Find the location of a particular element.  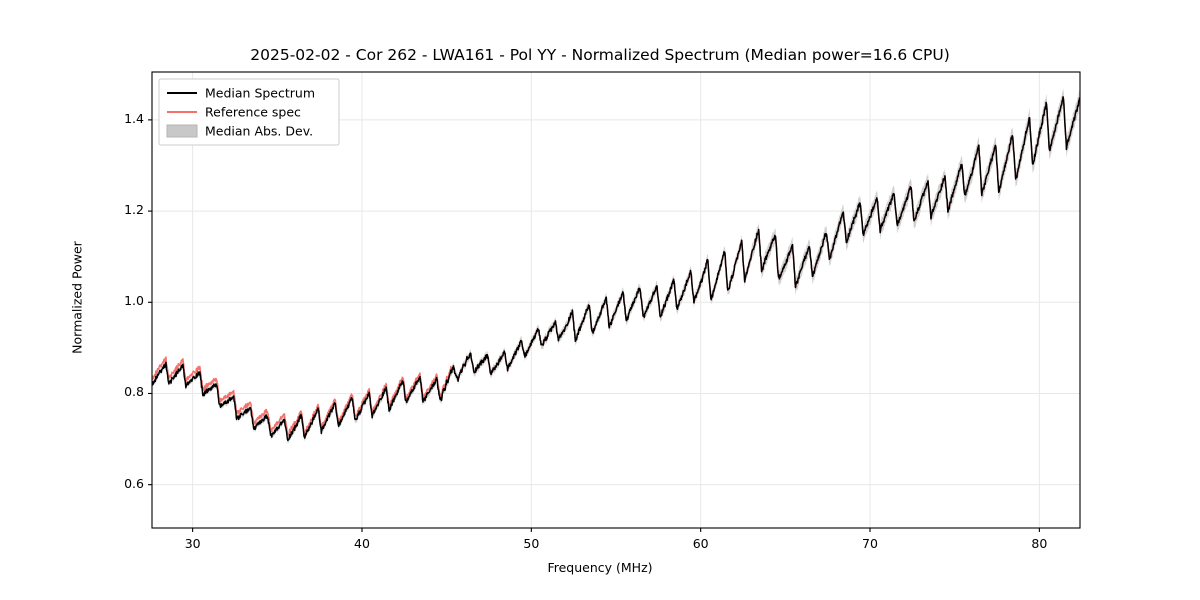

legend-label: Median Abs. Dev. is located at coordinates (259, 131).